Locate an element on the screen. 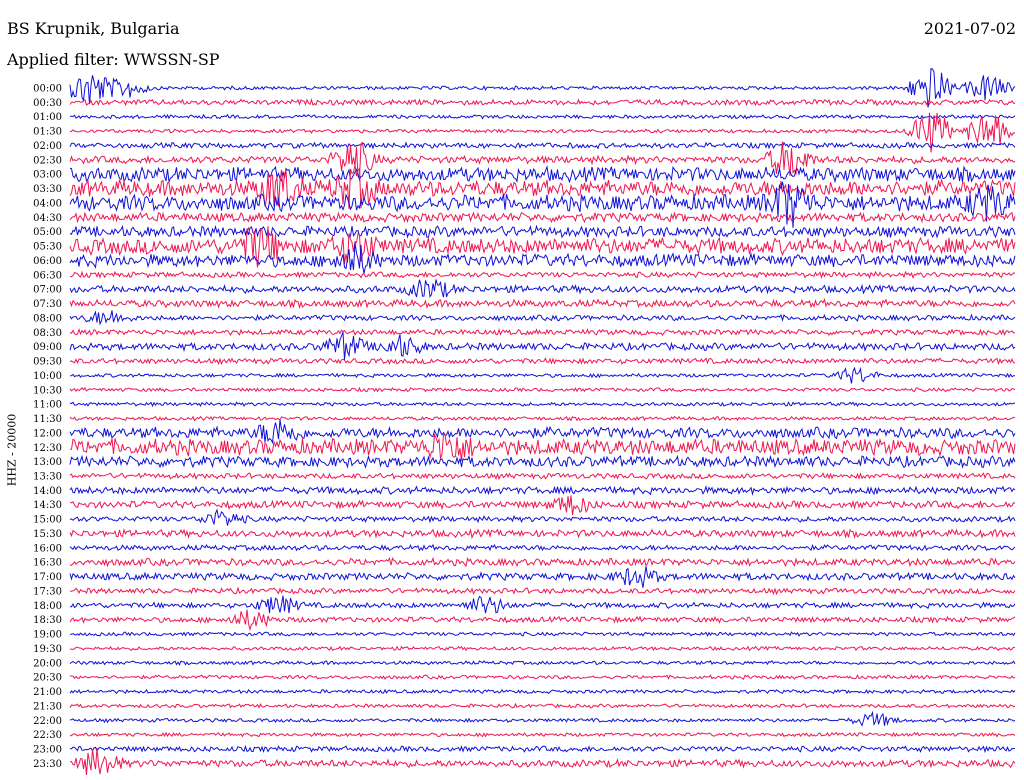 This screenshot has height=780, width=1024. time-tick-label: 15:30 is located at coordinates (47, 534).